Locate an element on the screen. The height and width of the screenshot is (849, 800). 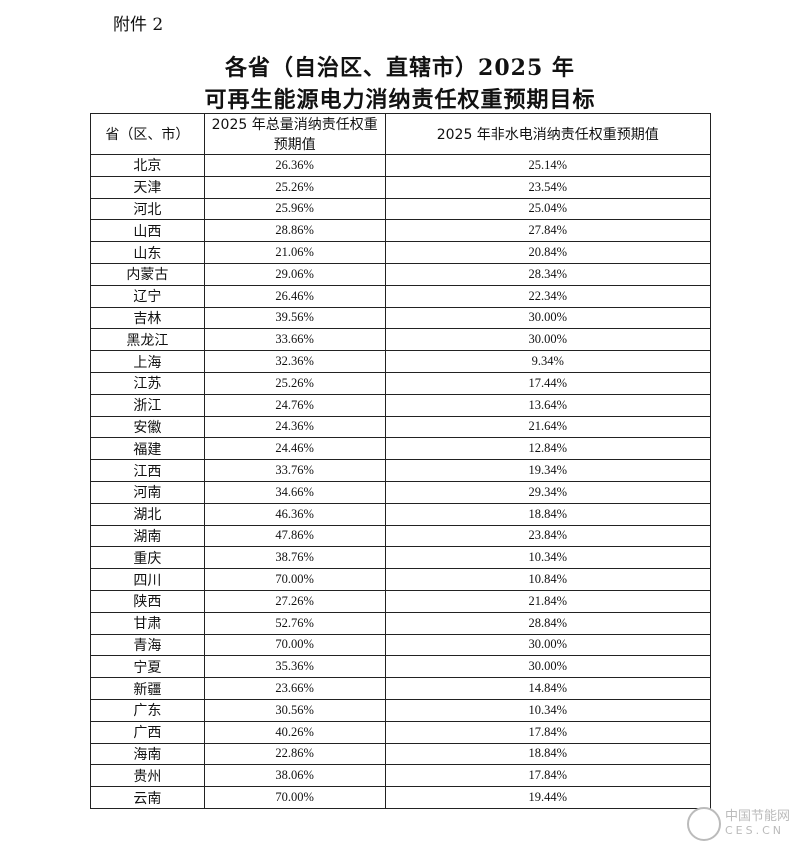
cell-province: 山东 is located at coordinates (147, 252).